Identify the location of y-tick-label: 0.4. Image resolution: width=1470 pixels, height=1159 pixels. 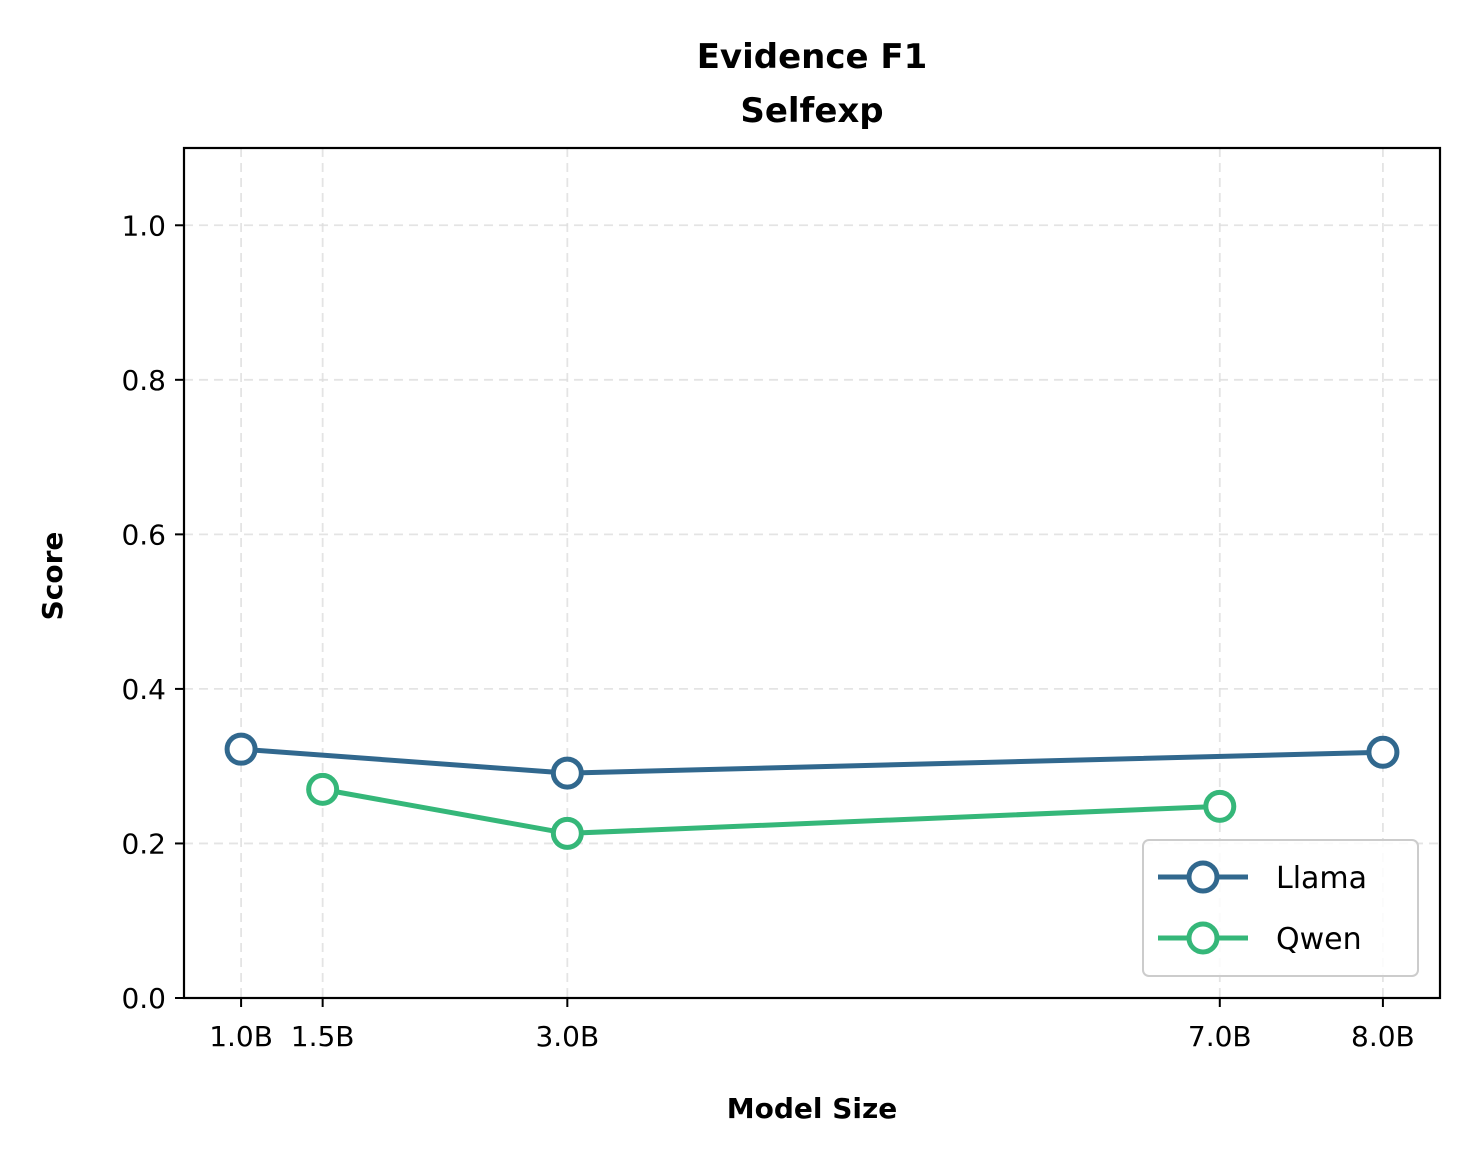
(143, 689).